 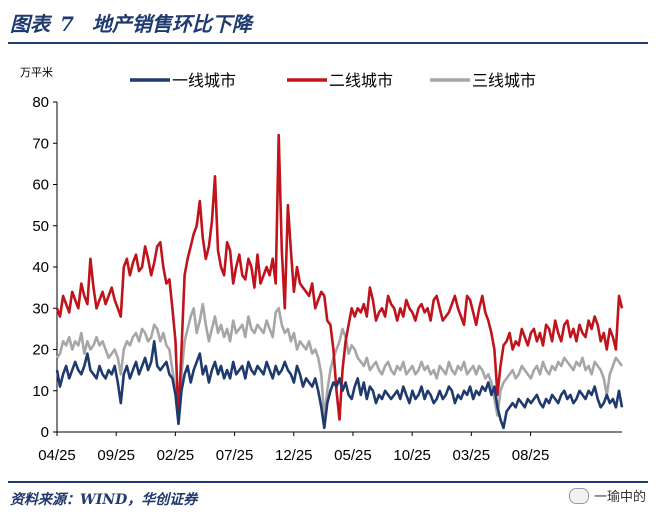 I want to click on wechat-icon, so click(x=578, y=495).